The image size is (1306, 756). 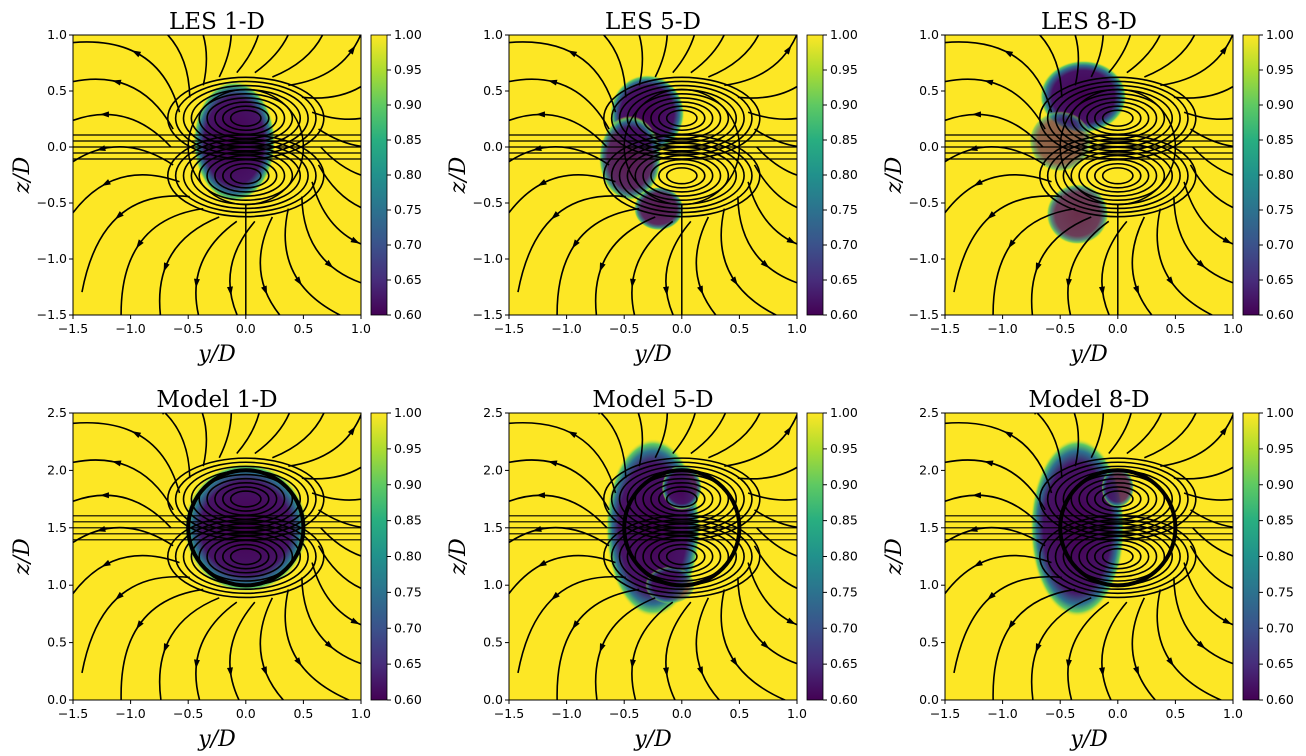 What do you see at coordinates (924, 258) in the screenshot?
I see `y-tick-label: −1.0` at bounding box center [924, 258].